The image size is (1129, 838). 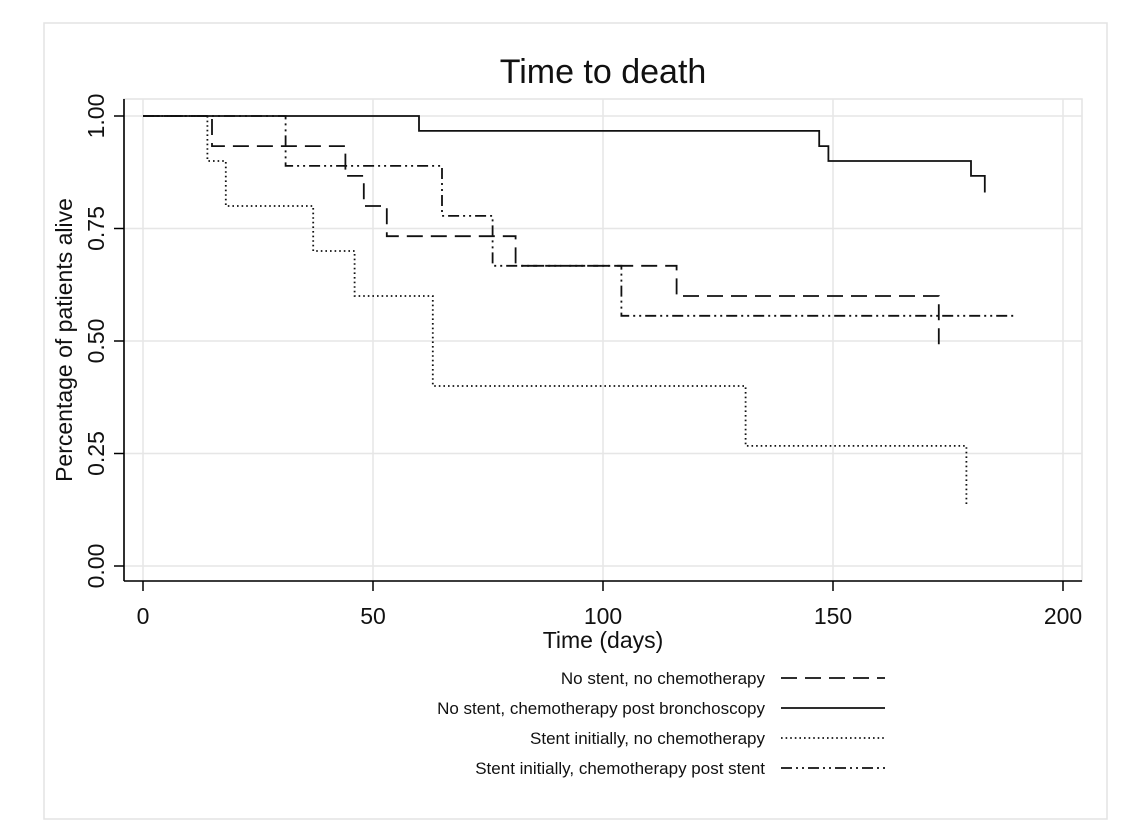 What do you see at coordinates (663, 678) in the screenshot?
I see `legend-label-0: No stent, no chemotherapy` at bounding box center [663, 678].